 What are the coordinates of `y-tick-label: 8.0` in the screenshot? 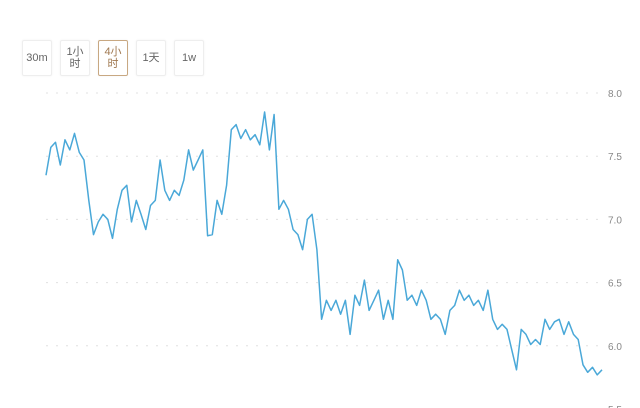 It's located at (615, 94).